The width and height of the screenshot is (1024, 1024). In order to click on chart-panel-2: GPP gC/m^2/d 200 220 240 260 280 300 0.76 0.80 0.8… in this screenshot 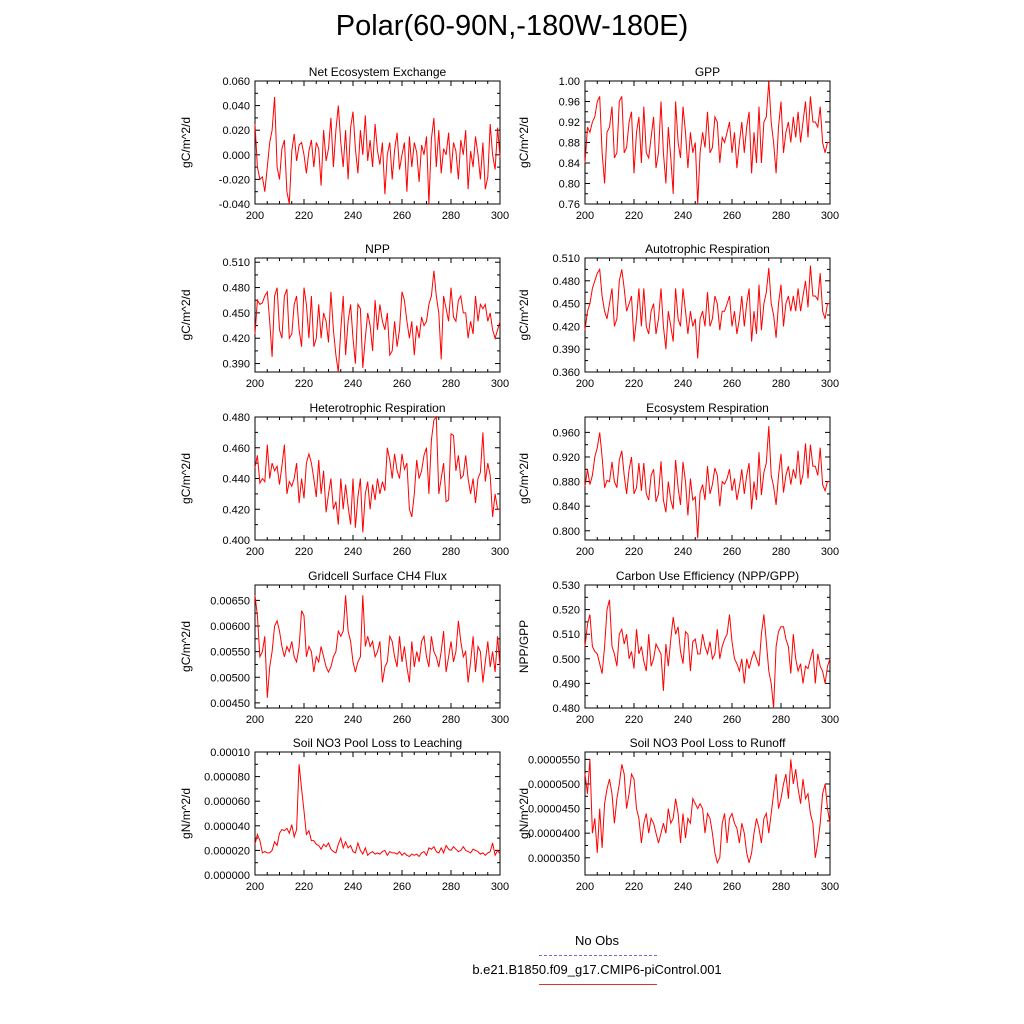, I will do `click(678, 143)`.